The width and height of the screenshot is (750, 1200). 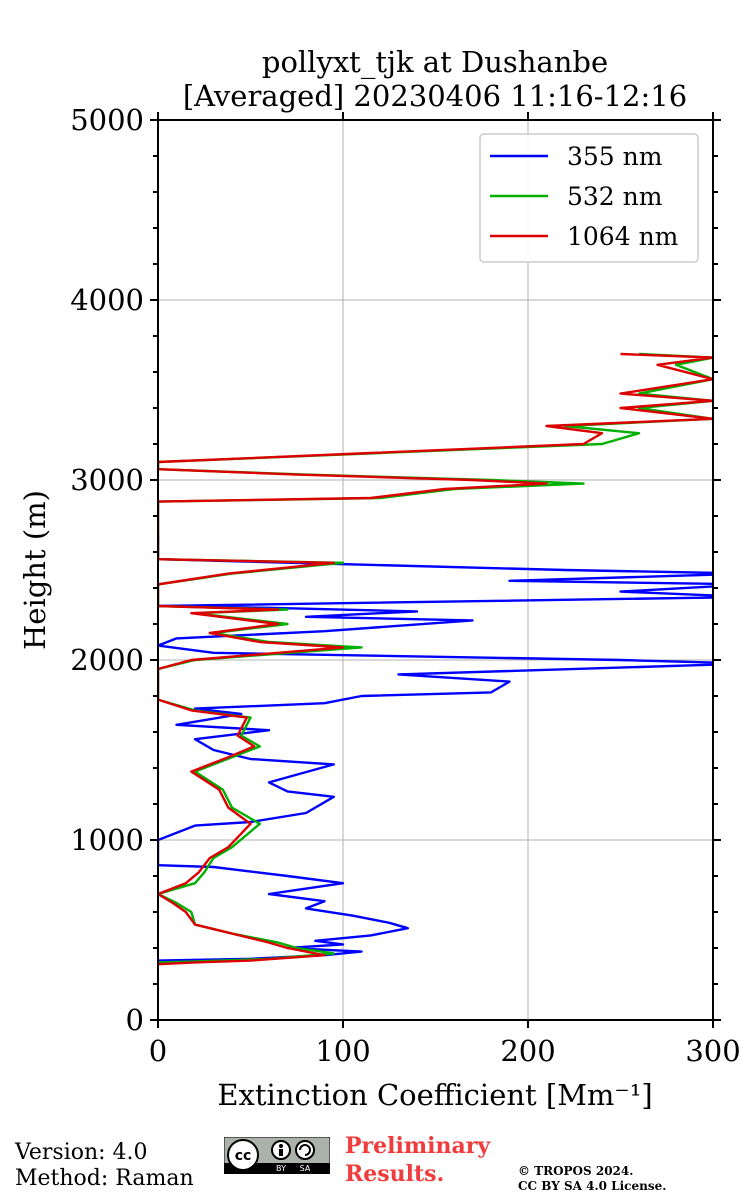 I want to click on copyright-line2: CC BY SA 4.0 License., so click(x=592, y=1186).